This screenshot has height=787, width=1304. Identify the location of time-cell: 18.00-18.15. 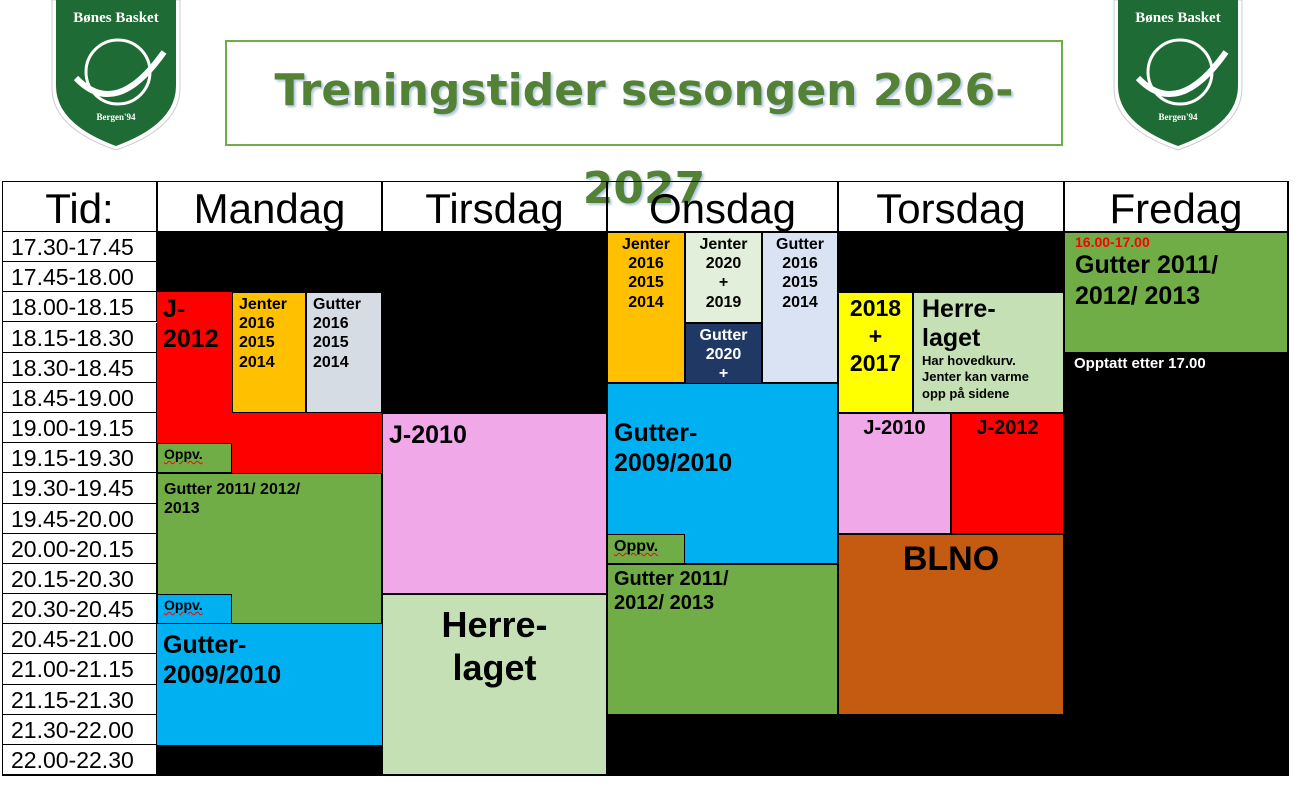
(79, 307).